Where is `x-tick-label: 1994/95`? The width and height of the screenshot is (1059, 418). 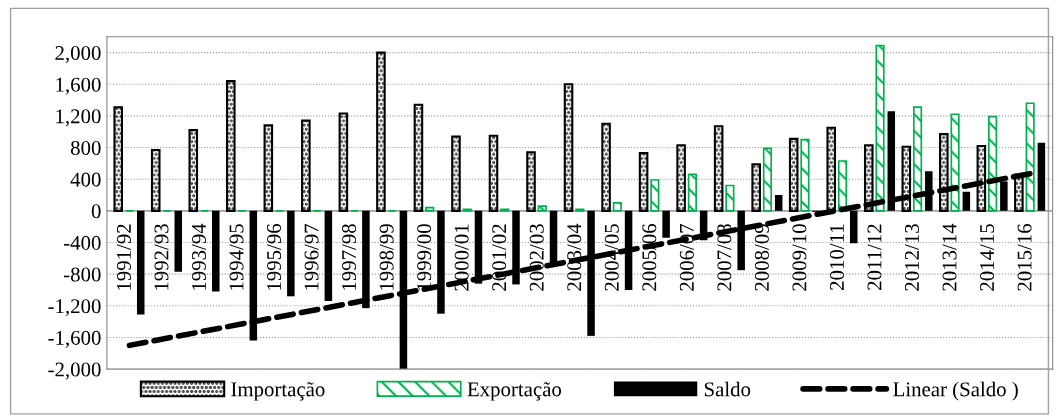
x-tick-label: 1994/95 is located at coordinates (236, 257).